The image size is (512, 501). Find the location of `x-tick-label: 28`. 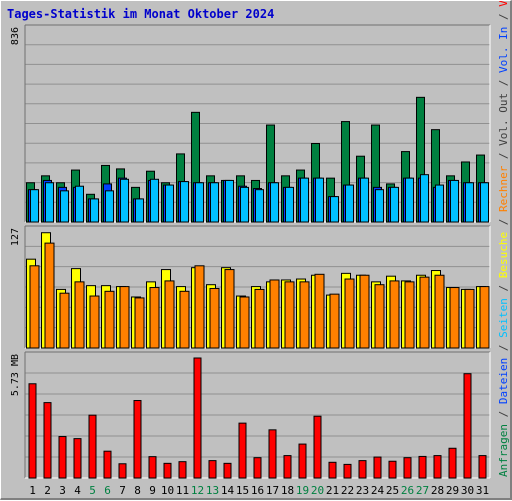

x-tick-label: 28 is located at coordinates (437, 490).